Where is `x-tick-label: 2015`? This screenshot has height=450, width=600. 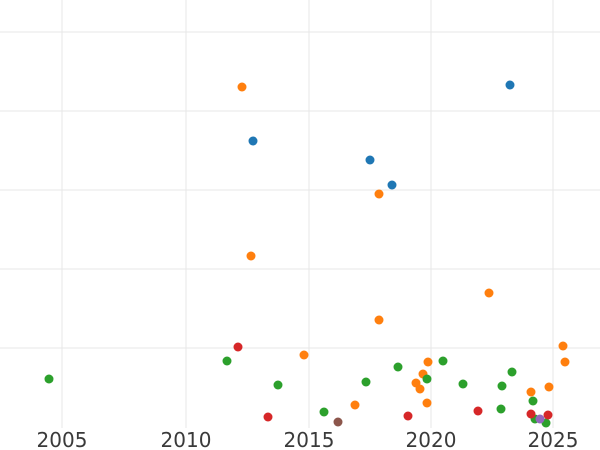
x-tick-label: 2015 is located at coordinates (309, 439).